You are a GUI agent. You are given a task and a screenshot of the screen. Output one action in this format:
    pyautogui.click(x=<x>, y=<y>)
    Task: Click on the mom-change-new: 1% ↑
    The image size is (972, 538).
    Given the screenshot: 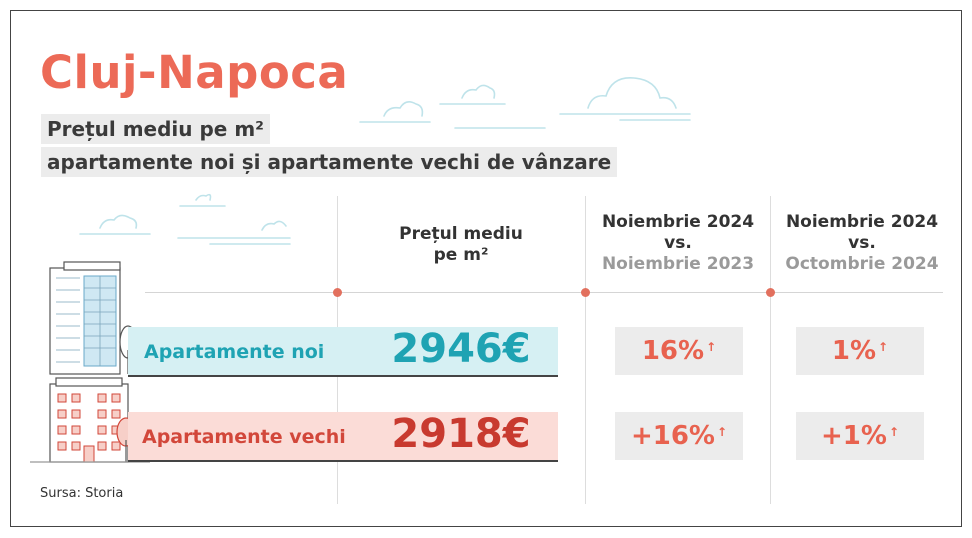 What is the action you would take?
    pyautogui.click(x=860, y=351)
    